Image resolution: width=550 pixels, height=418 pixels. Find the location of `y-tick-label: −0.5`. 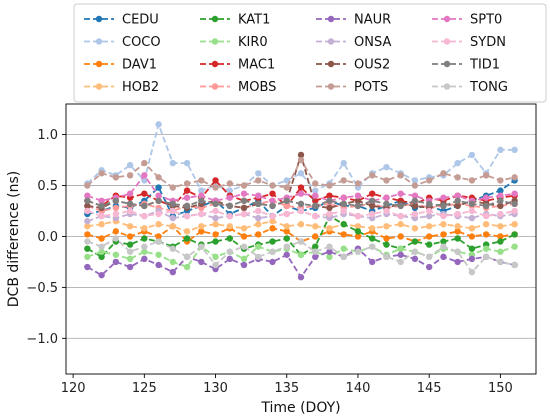

y-tick-label: −0.5 is located at coordinates (42, 288).